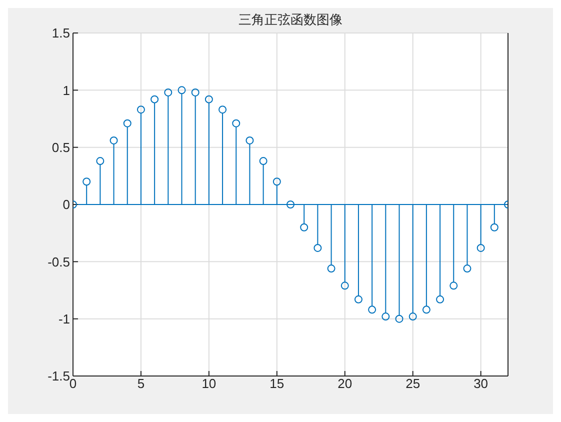 The width and height of the screenshot is (561, 422). Describe the element at coordinates (345, 384) in the screenshot. I see `x-tick-label: 20` at that location.